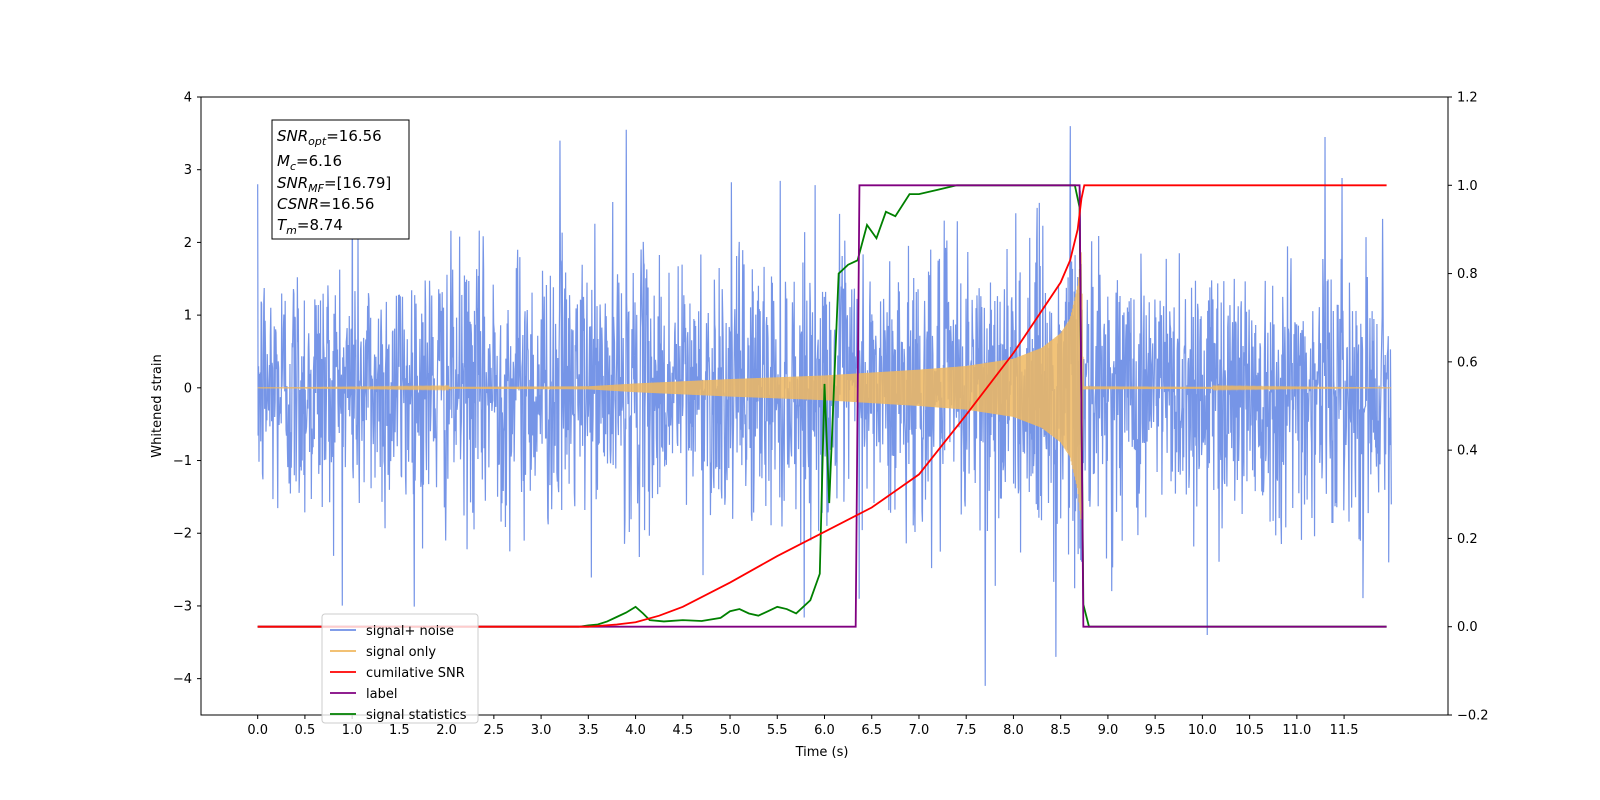  I want to click on y2-tick-label: 1.0, so click(1467, 186).